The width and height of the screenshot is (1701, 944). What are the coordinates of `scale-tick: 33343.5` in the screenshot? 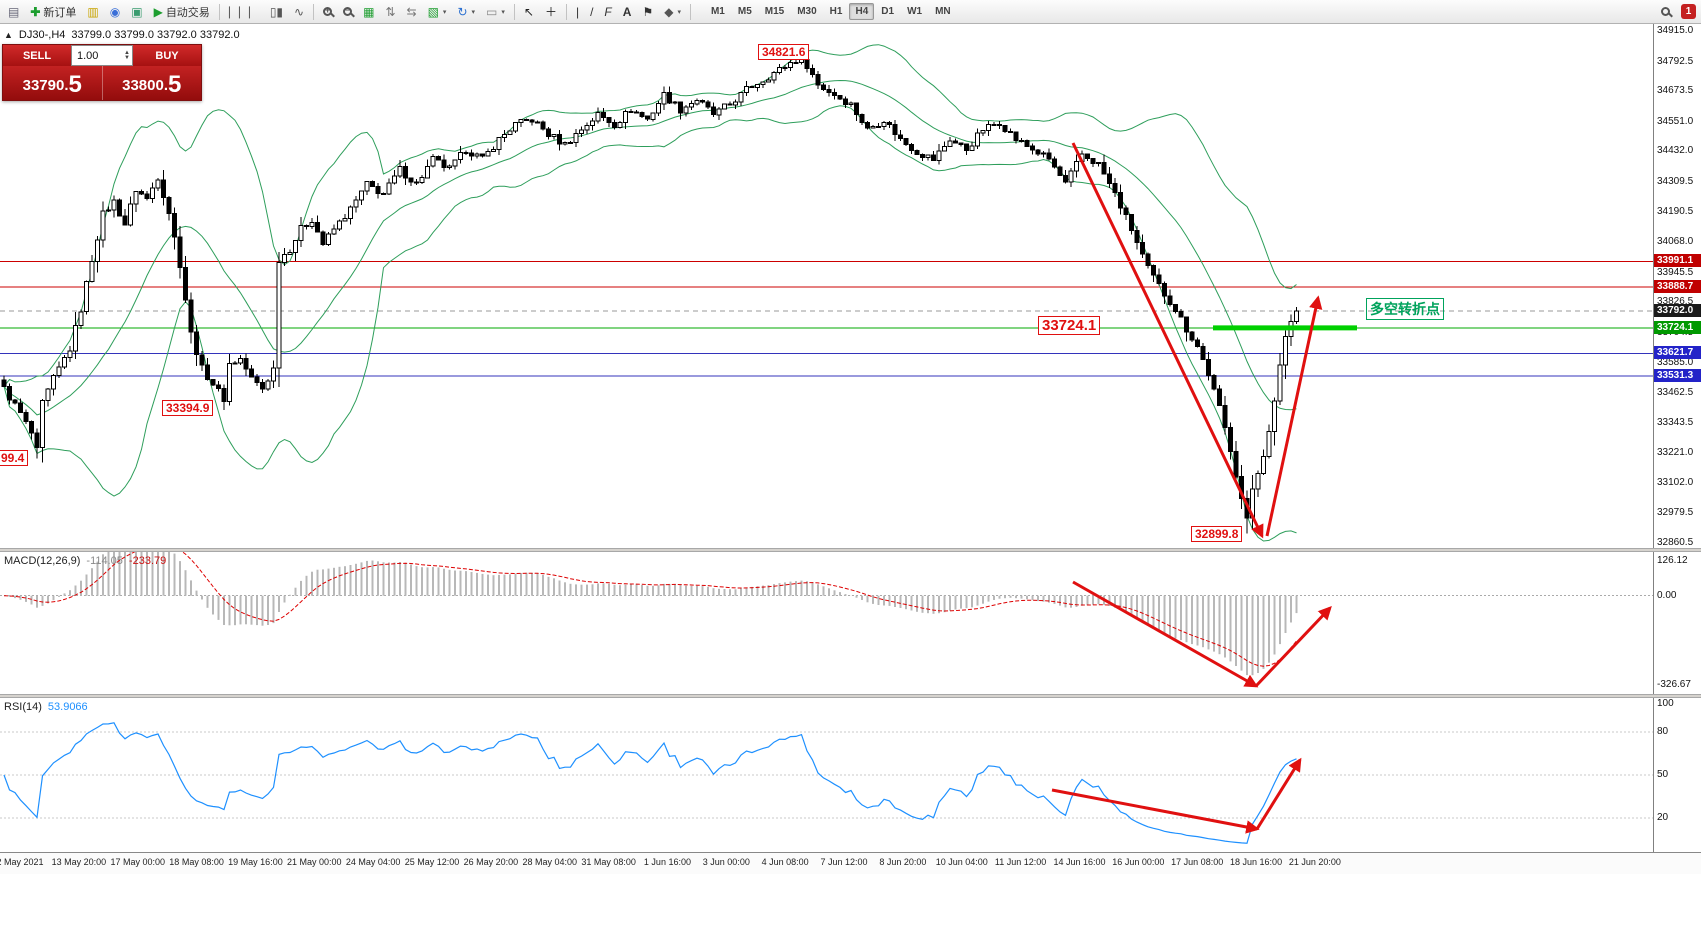 It's located at (1675, 422).